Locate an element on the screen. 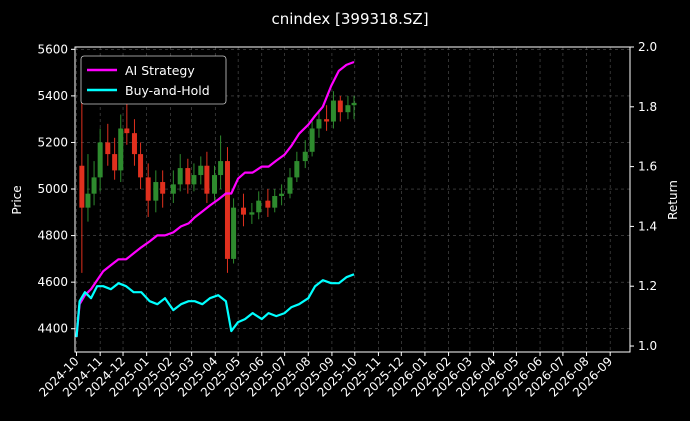  y-right-tick-label: 1.0 is located at coordinates (647, 346).